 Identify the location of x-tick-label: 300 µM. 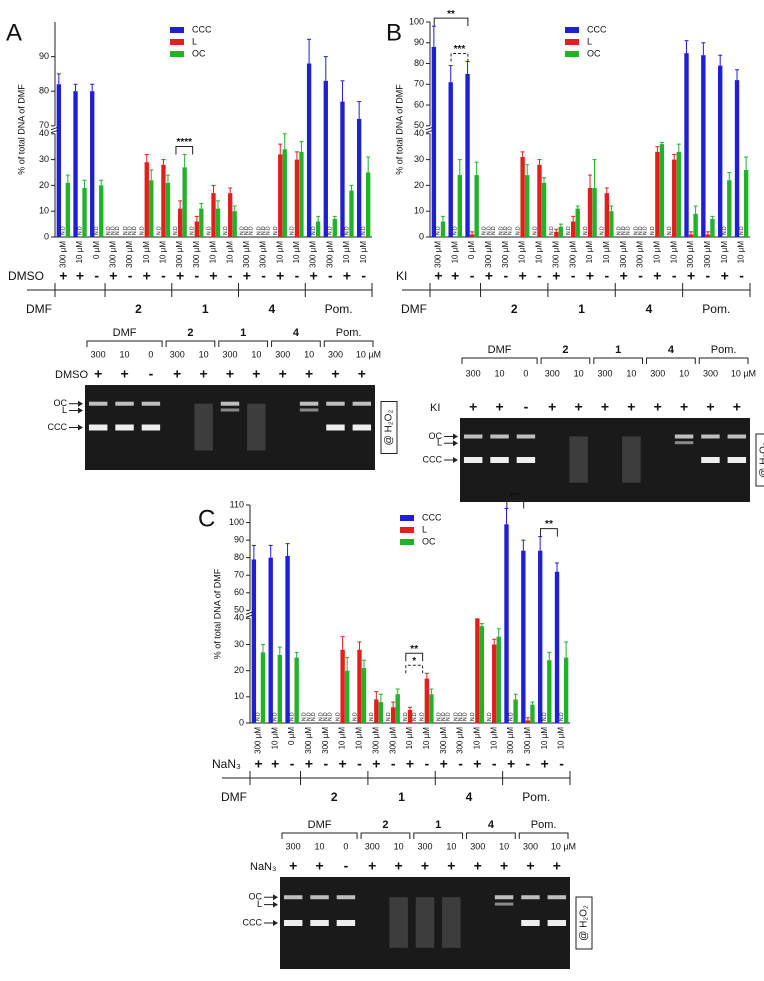
(623, 254).